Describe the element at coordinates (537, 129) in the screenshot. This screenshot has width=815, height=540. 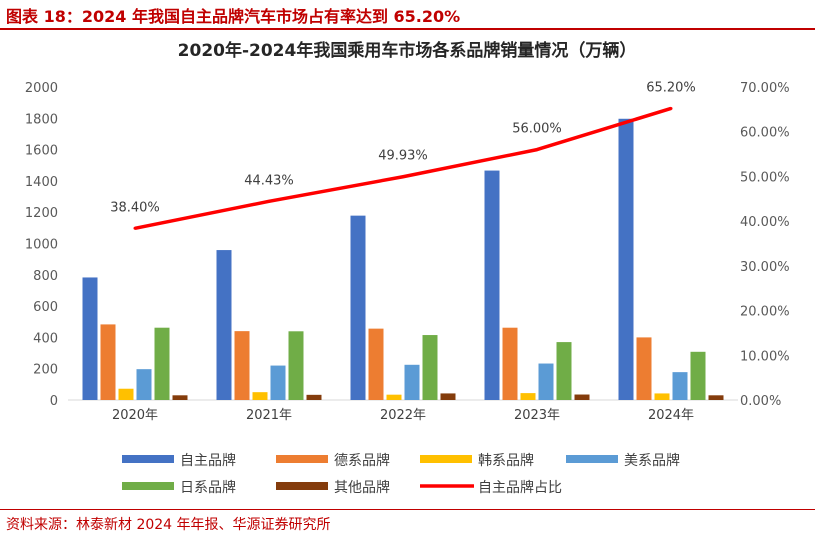
I see `share-data-label: 56.00%` at that location.